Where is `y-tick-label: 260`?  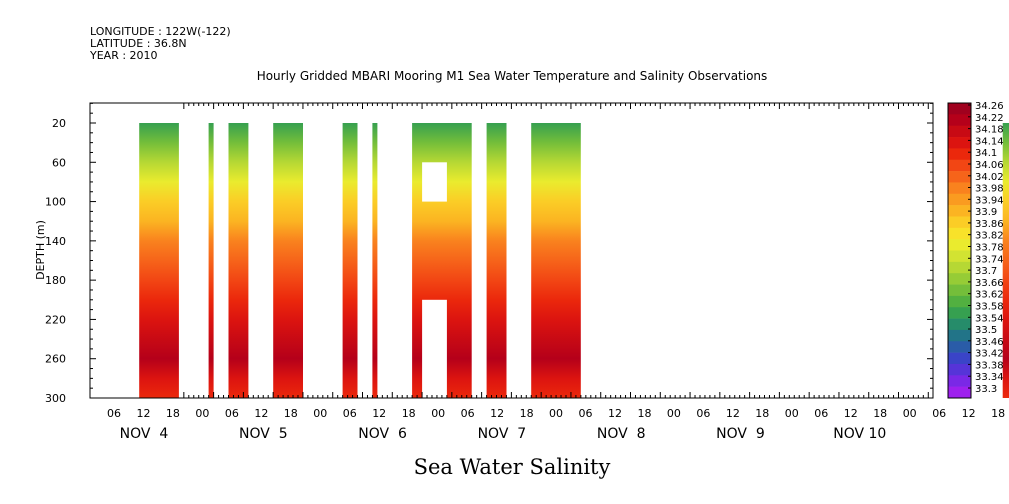
y-tick-label: 260 is located at coordinates (55, 359).